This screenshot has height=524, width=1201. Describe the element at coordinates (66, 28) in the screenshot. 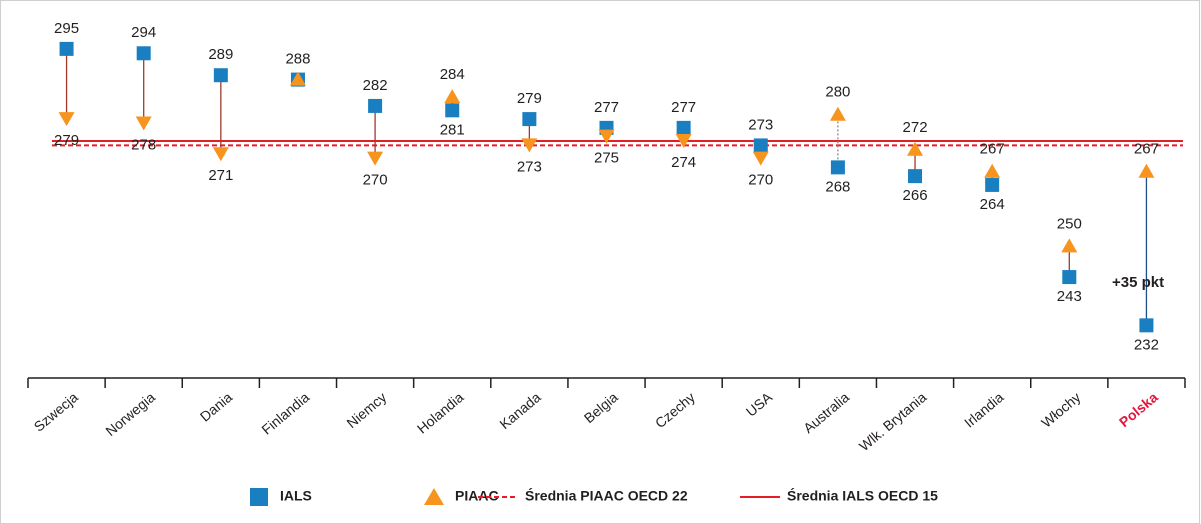

I see `value-label: 295` at that location.